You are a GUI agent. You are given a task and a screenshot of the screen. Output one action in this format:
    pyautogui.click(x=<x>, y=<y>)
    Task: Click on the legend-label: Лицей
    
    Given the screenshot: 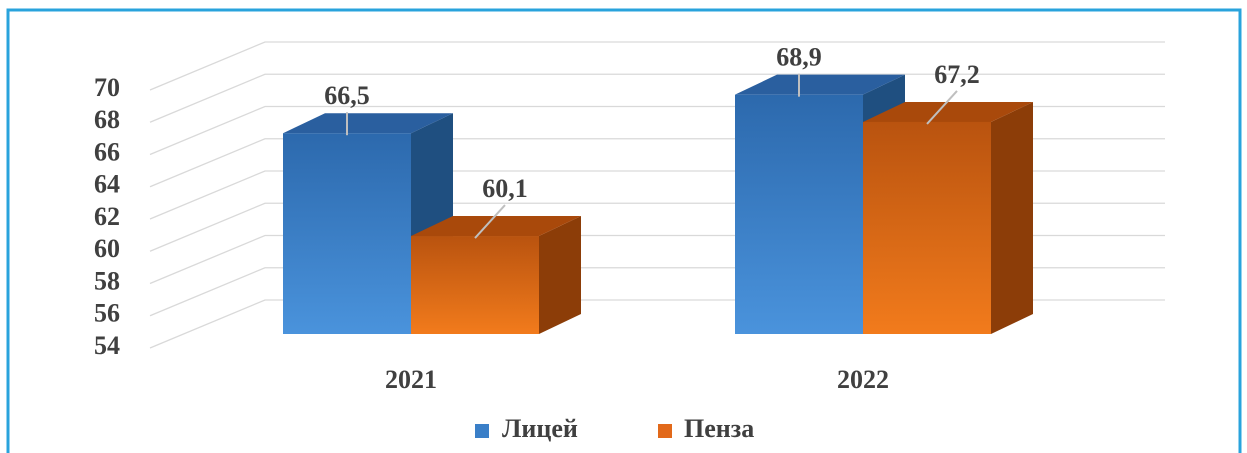 What is the action you would take?
    pyautogui.click(x=540, y=428)
    